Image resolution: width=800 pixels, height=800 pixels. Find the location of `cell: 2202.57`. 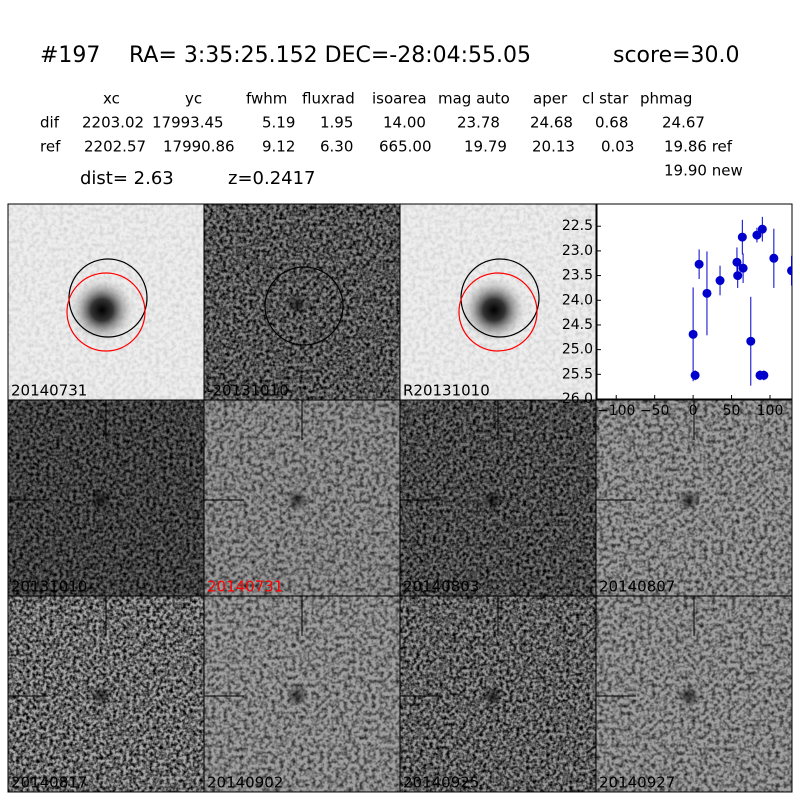

cell: 2202.57 is located at coordinates (115, 147).